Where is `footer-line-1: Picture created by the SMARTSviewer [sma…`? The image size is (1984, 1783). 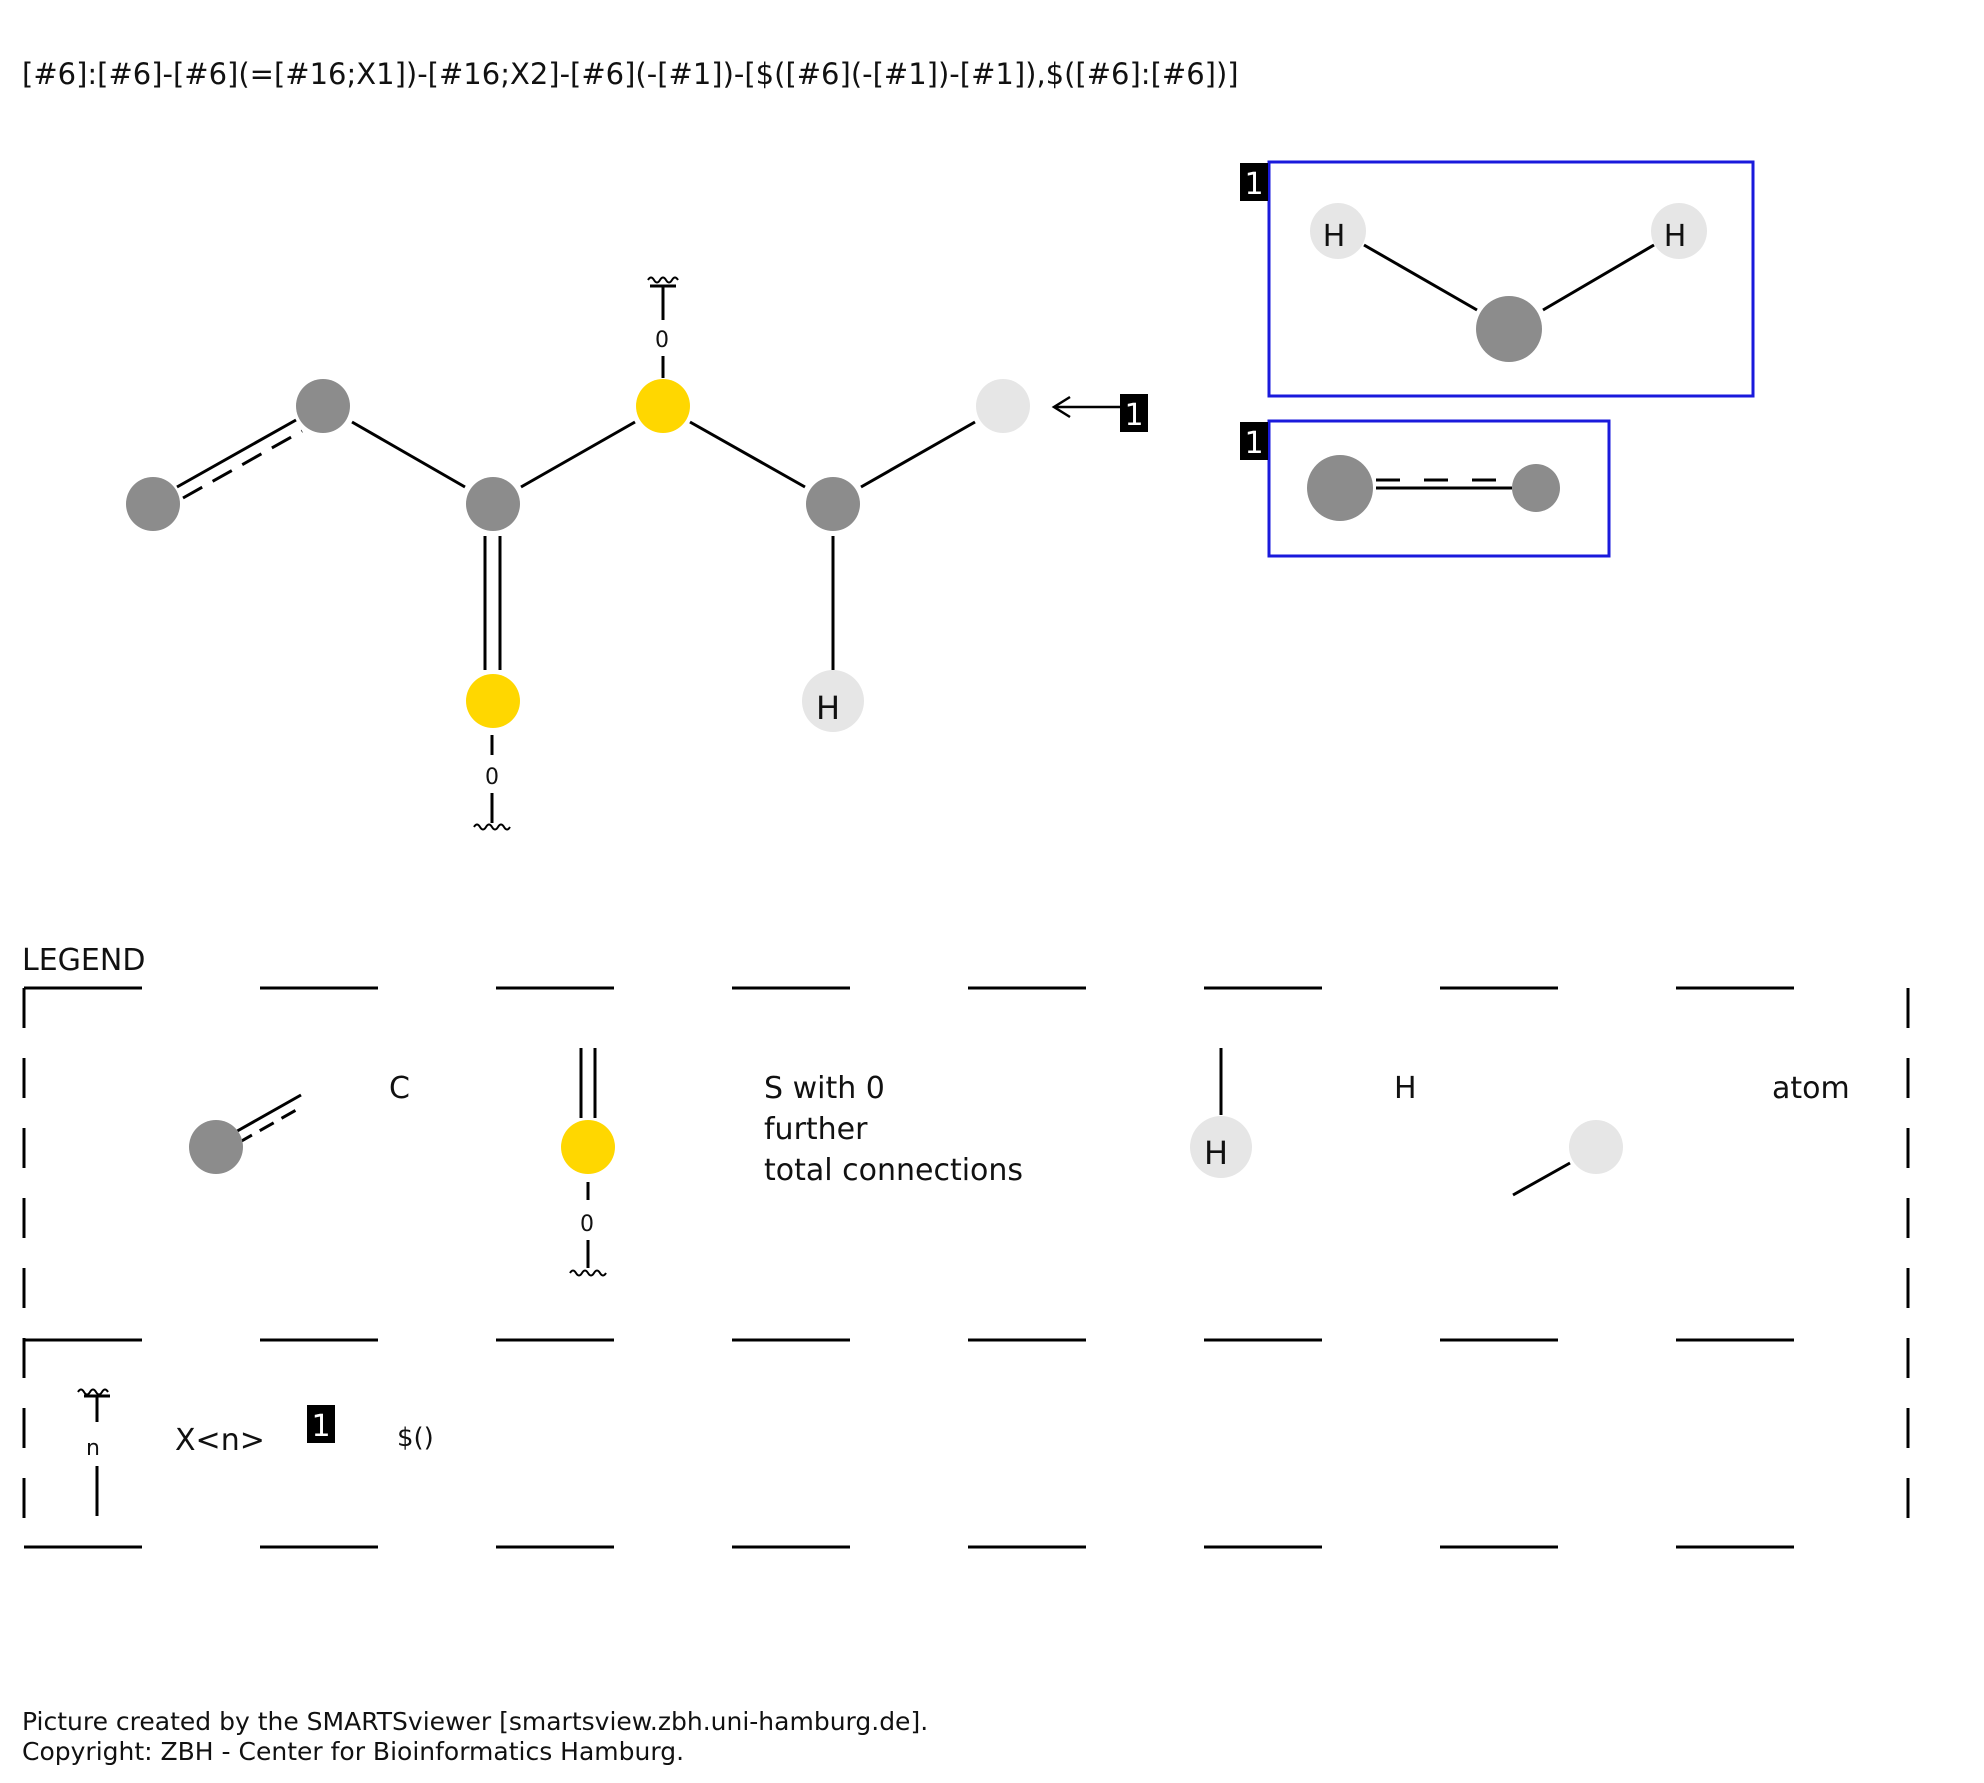 footer-line-1: Picture created by the SMARTSviewer [sma… is located at coordinates (475, 1721).